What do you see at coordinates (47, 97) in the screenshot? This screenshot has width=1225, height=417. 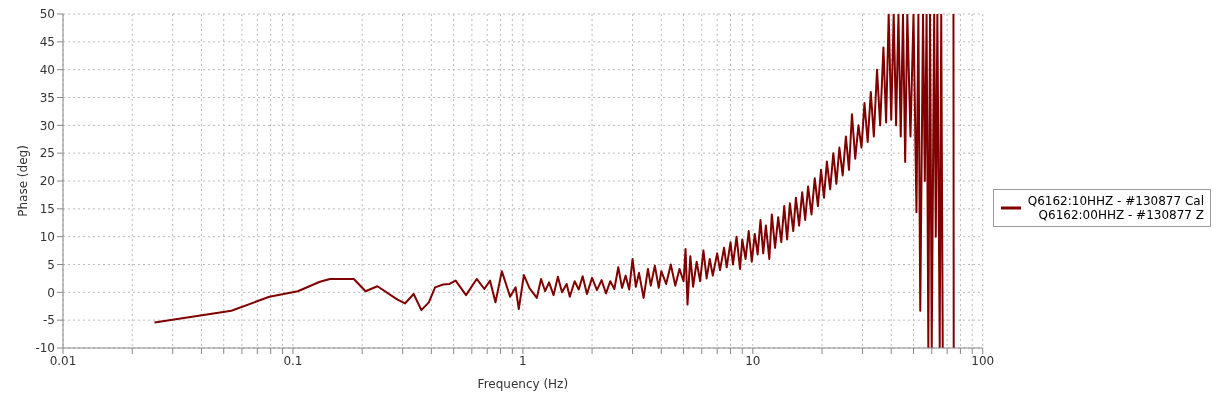 I see `y-tick-label: 35` at bounding box center [47, 97].